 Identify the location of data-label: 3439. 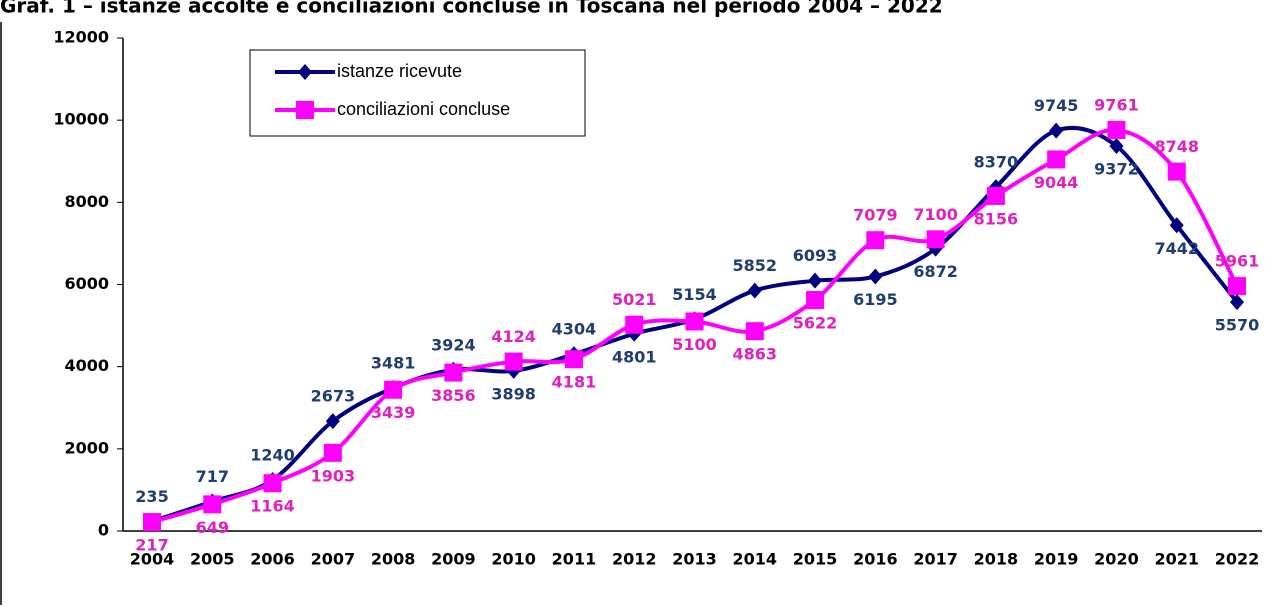
(393, 412).